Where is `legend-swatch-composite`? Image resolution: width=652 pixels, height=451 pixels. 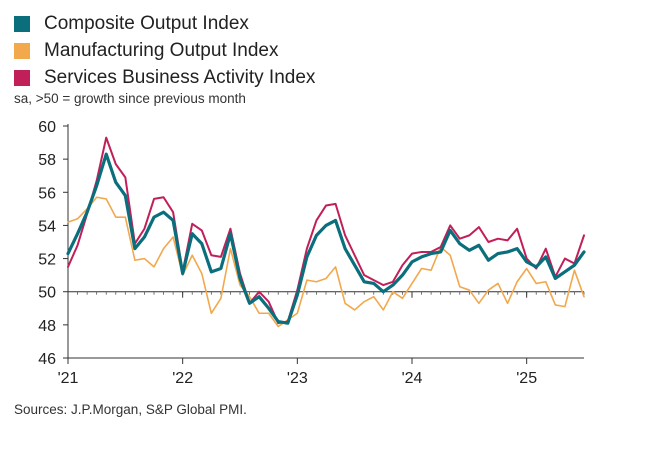
legend-swatch-composite is located at coordinates (22, 23).